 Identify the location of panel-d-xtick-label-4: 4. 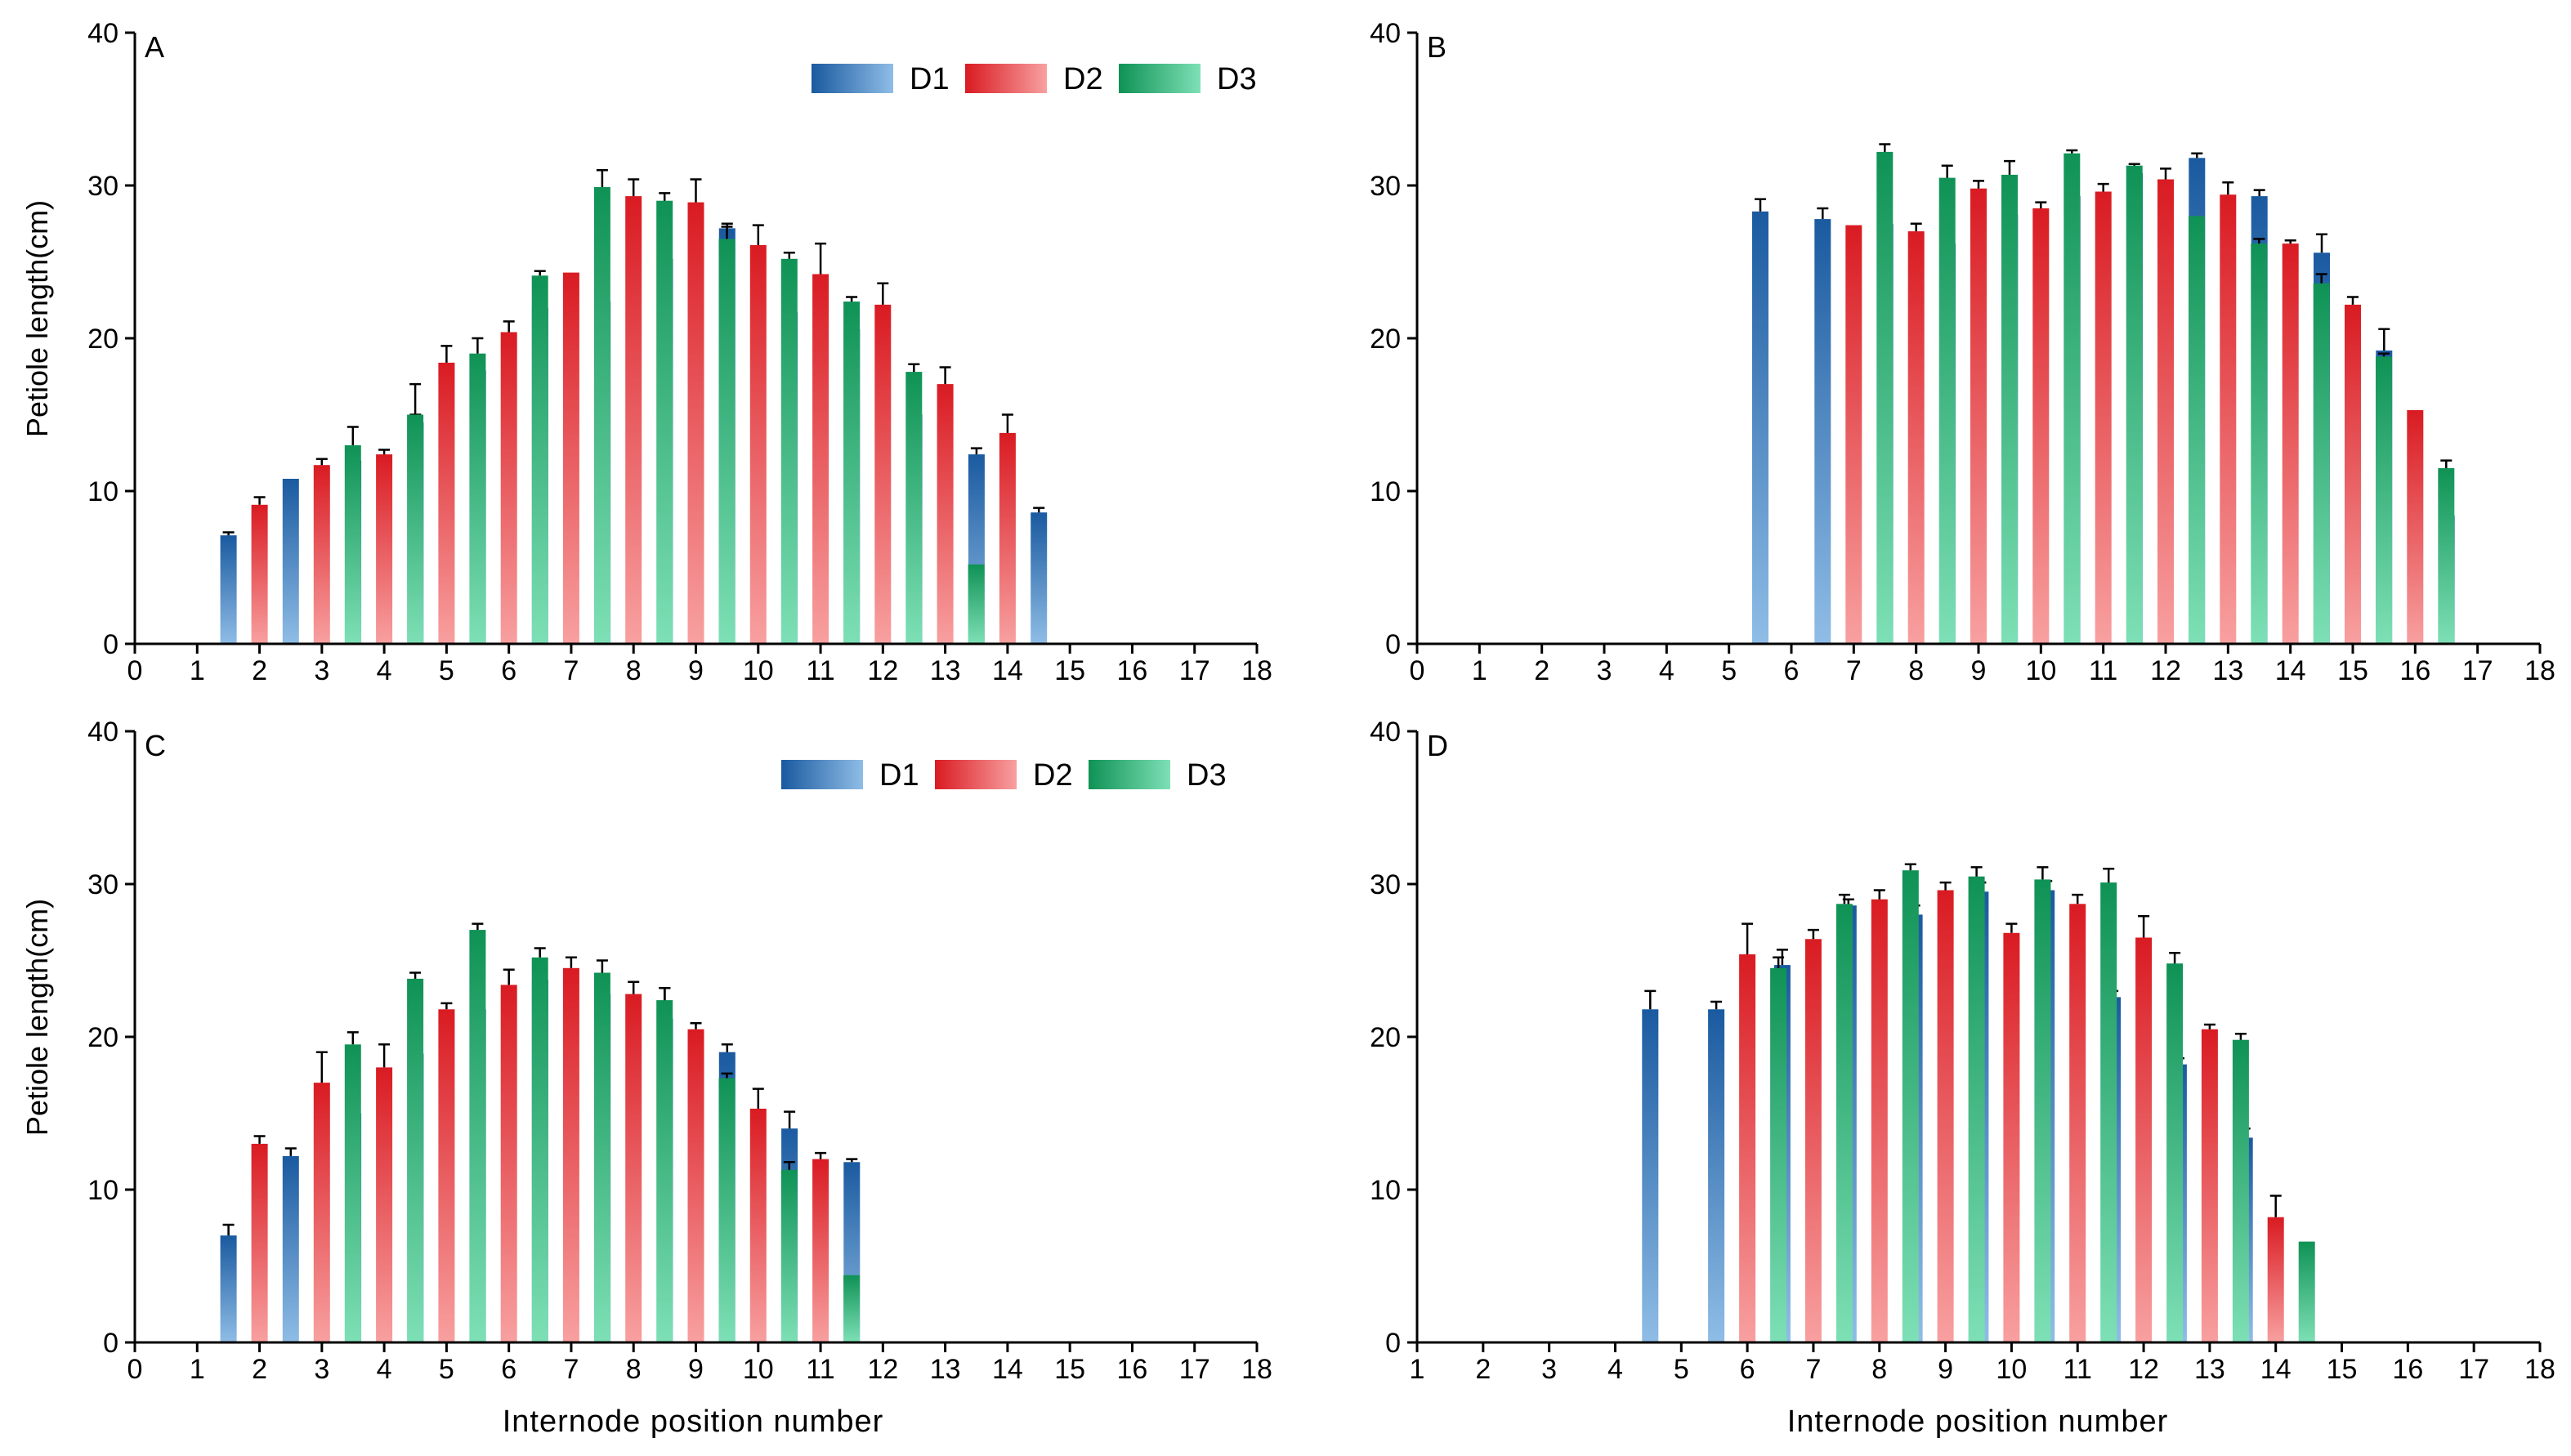
(1615, 1369).